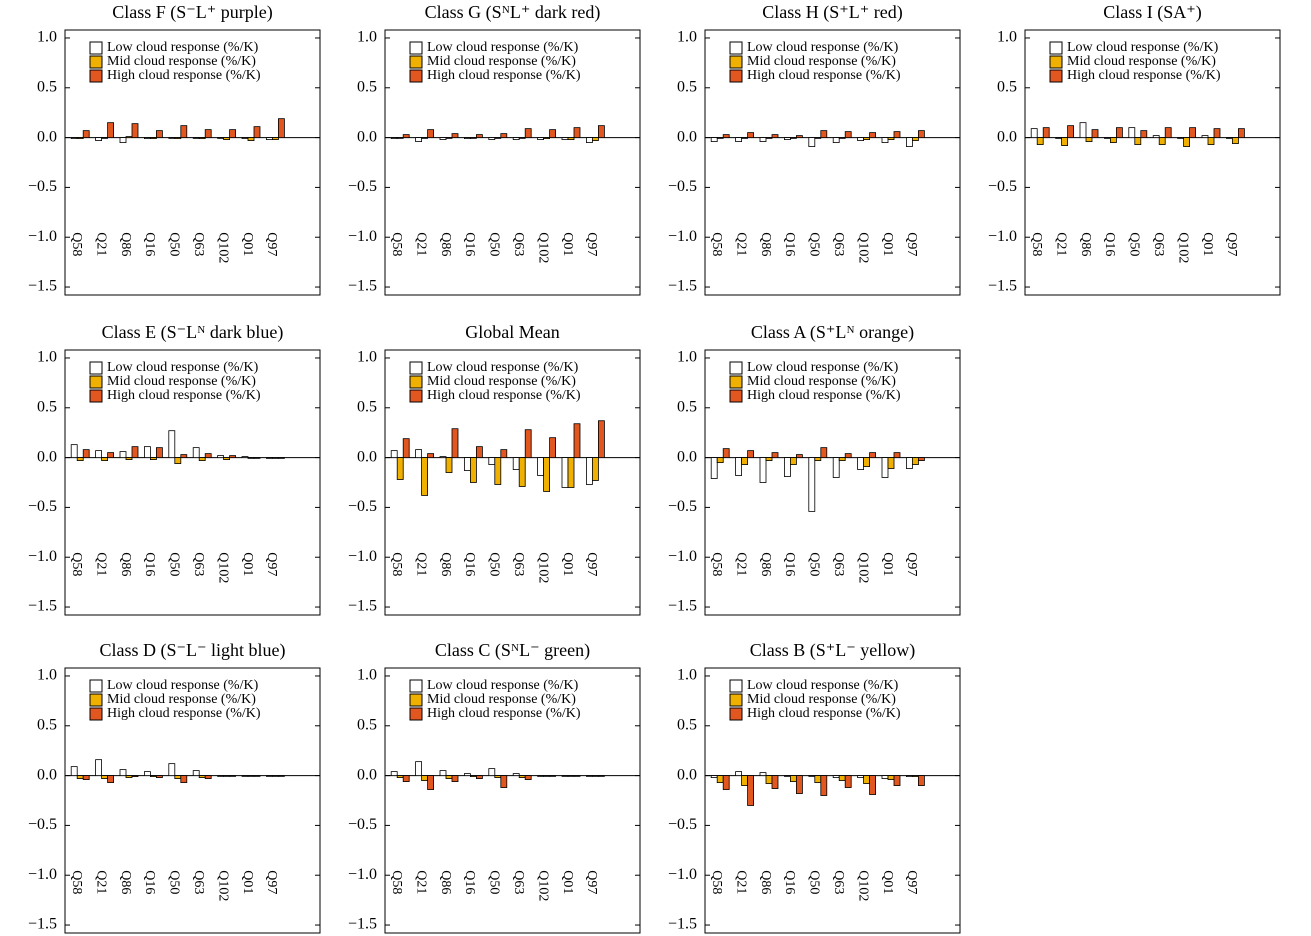 The width and height of the screenshot is (1311, 936). What do you see at coordinates (833, 650) in the screenshot?
I see `panel-title: Class B (S⁺L⁻ yellow)` at bounding box center [833, 650].